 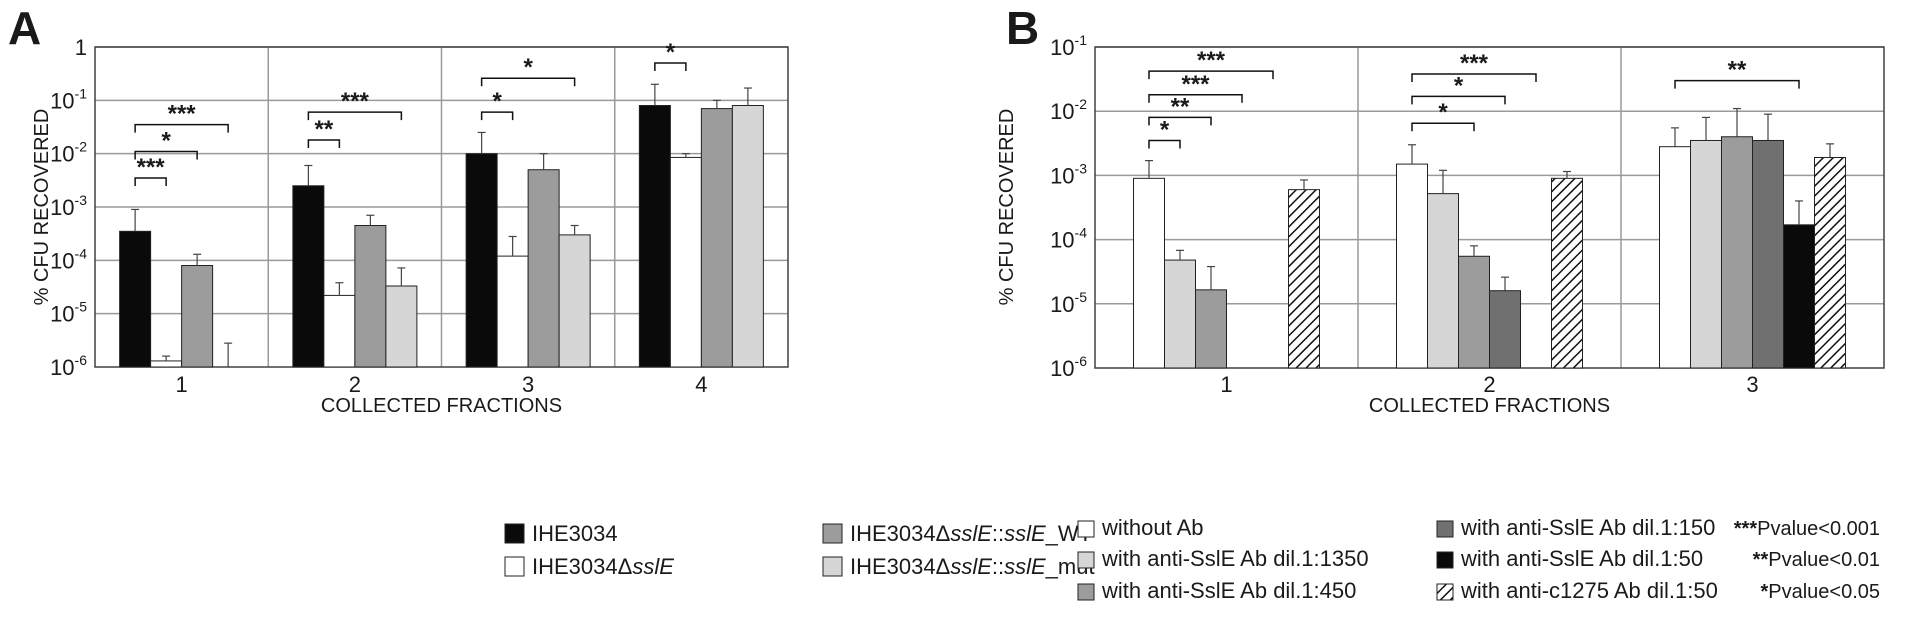 I want to click on y-tick-label: 10⁻³, so click(x=68, y=206).